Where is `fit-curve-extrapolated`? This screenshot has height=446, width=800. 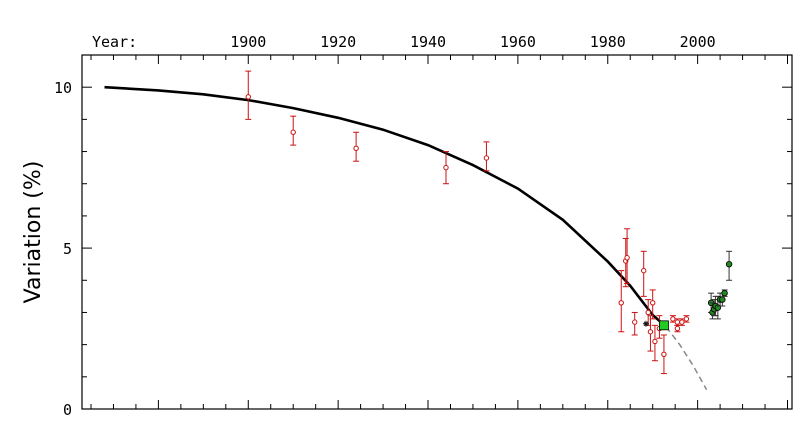
fit-curve-extrapolated is located at coordinates (686, 358).